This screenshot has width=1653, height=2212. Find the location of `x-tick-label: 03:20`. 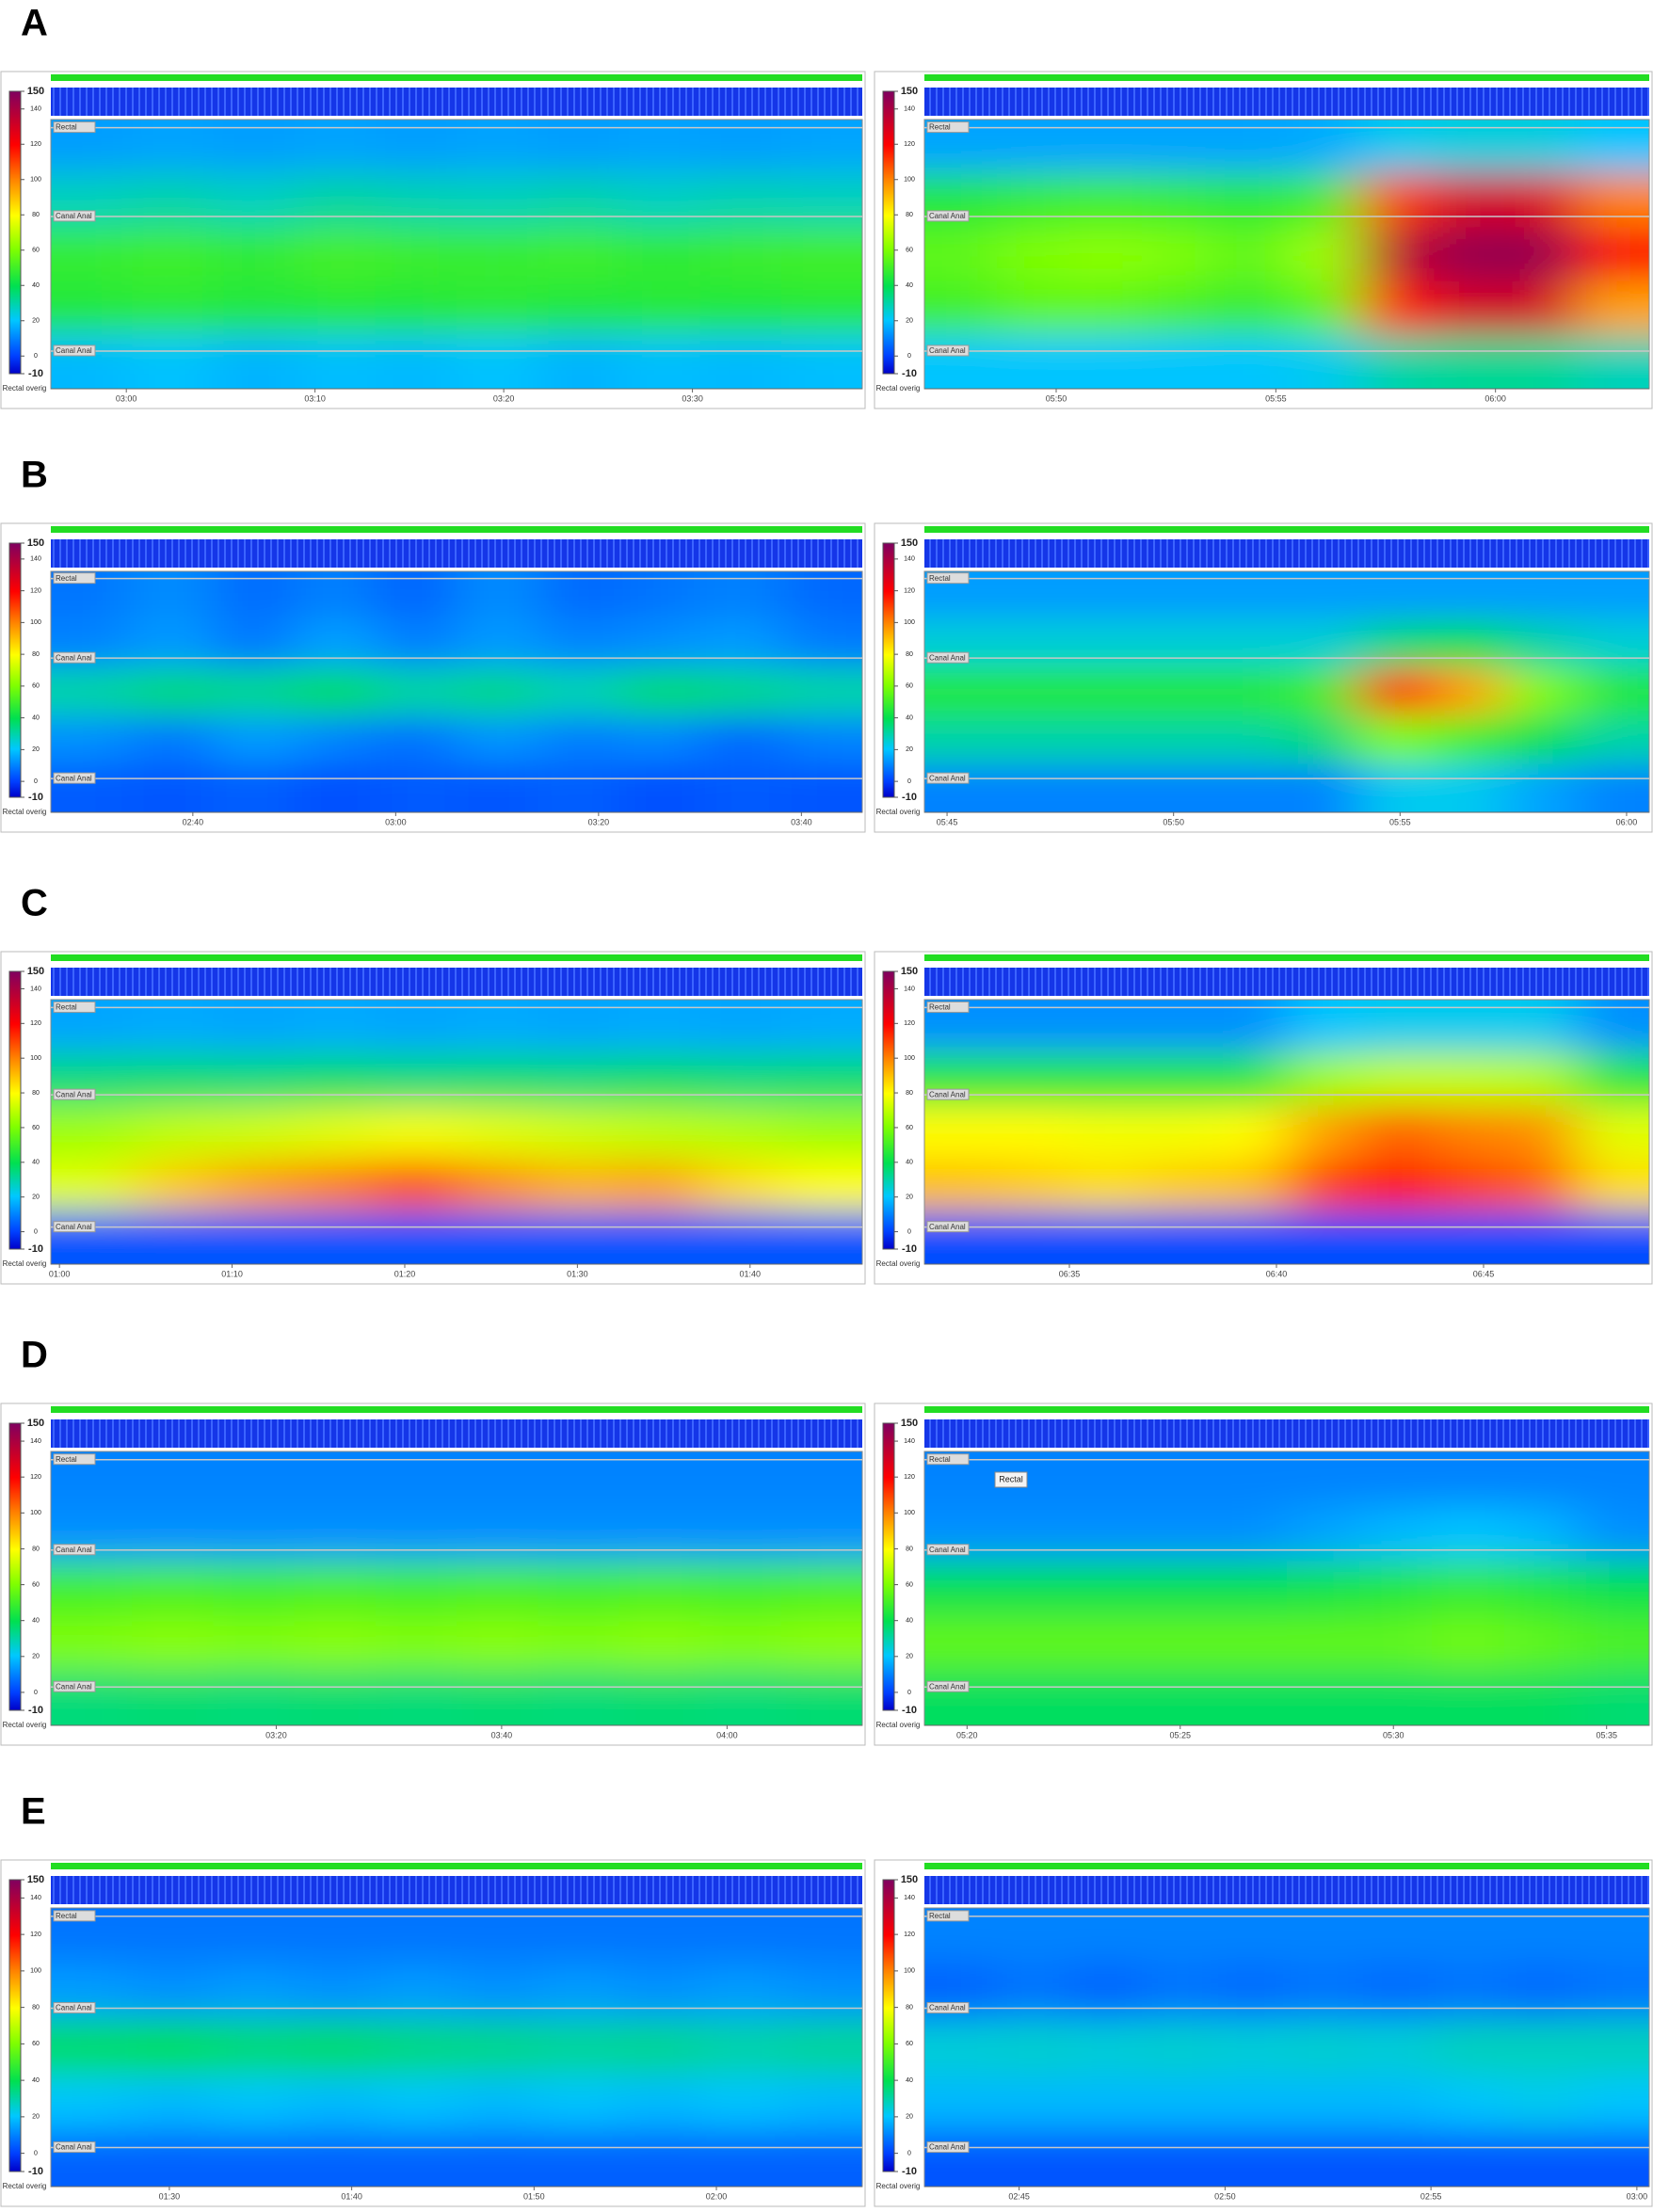

x-tick-label: 03:20 is located at coordinates (599, 821).